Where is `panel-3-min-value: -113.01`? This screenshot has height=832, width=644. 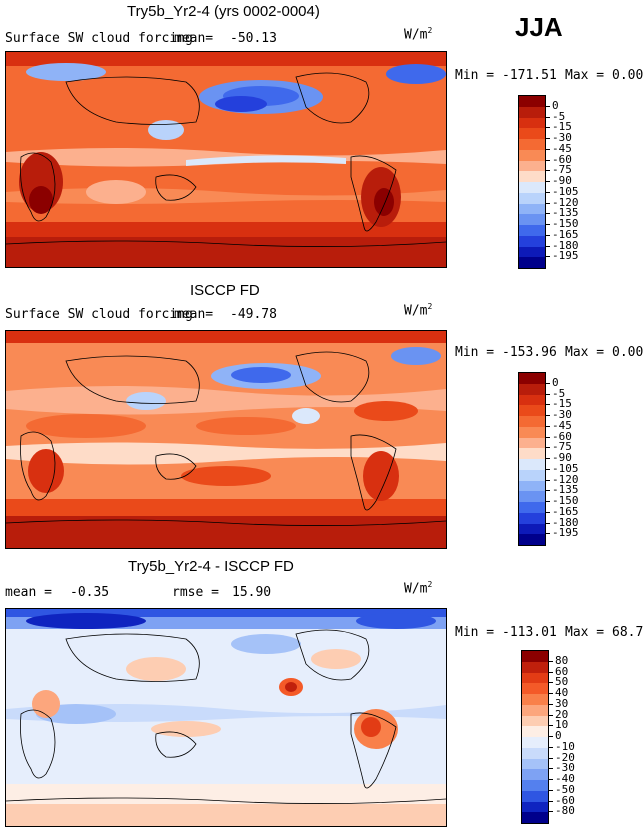 panel-3-min-value: -113.01 is located at coordinates (529, 632).